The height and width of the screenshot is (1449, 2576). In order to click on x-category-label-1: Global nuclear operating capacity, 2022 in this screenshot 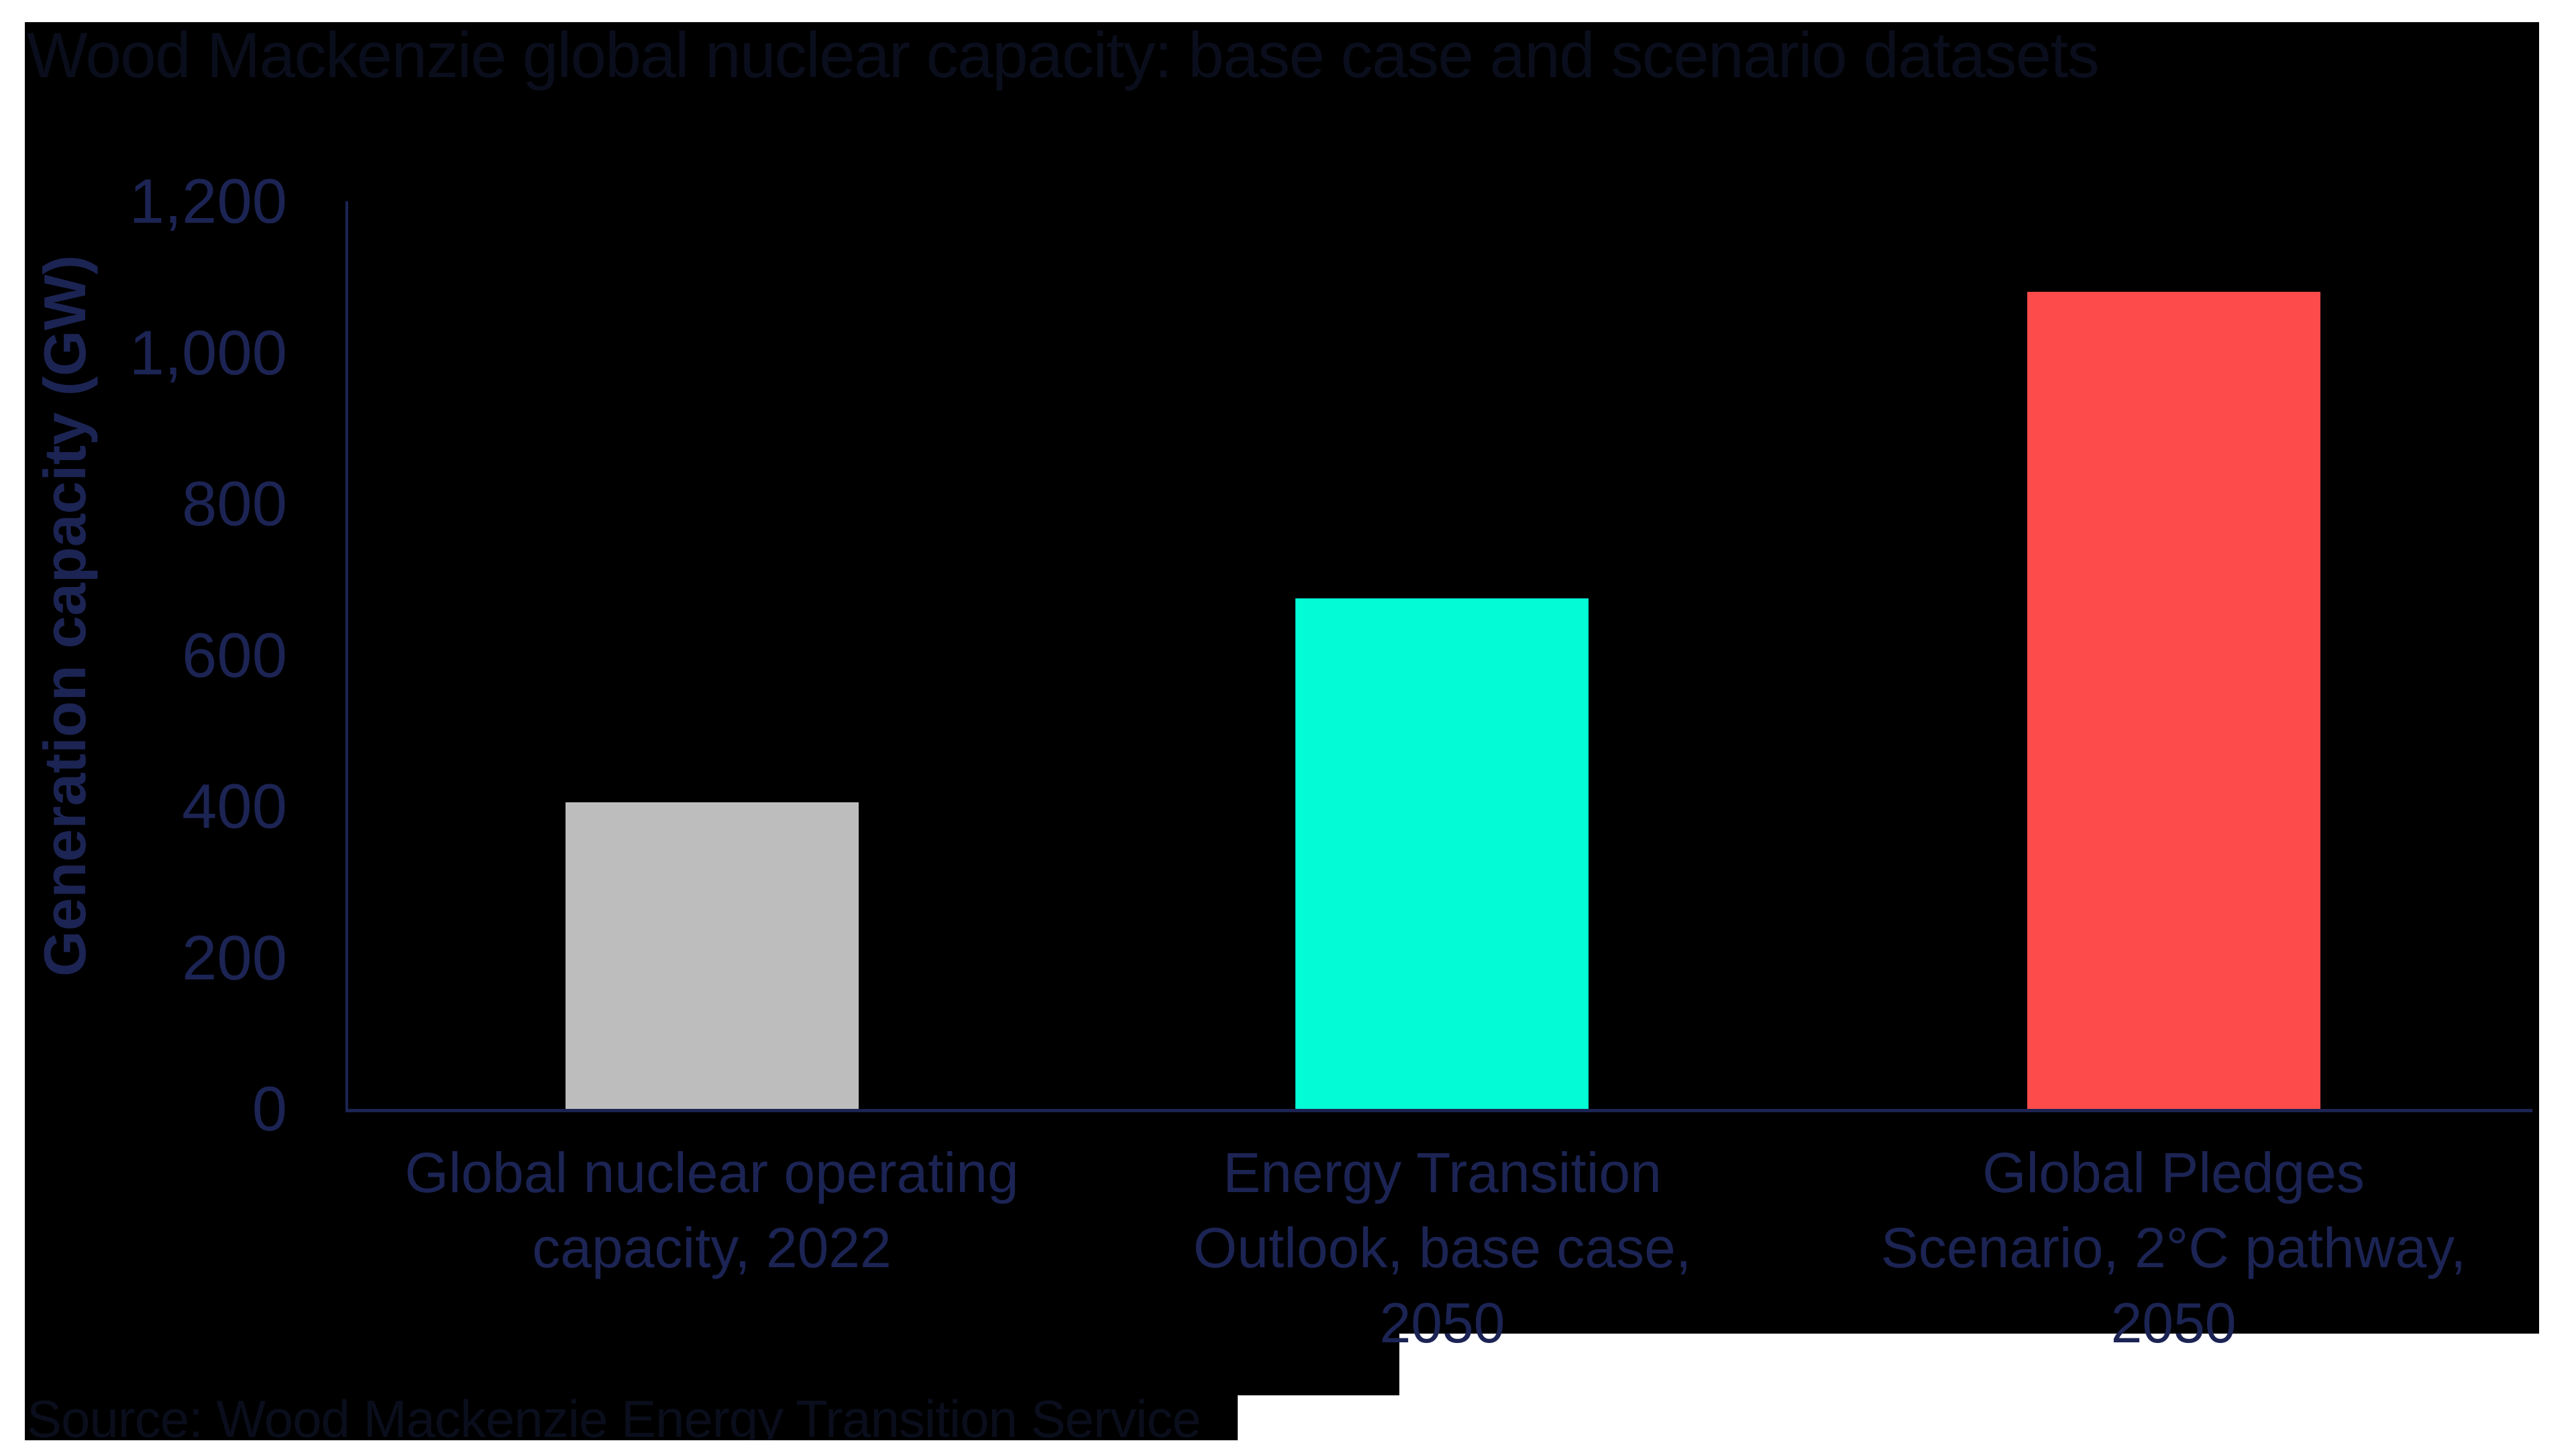, I will do `click(712, 1210)`.